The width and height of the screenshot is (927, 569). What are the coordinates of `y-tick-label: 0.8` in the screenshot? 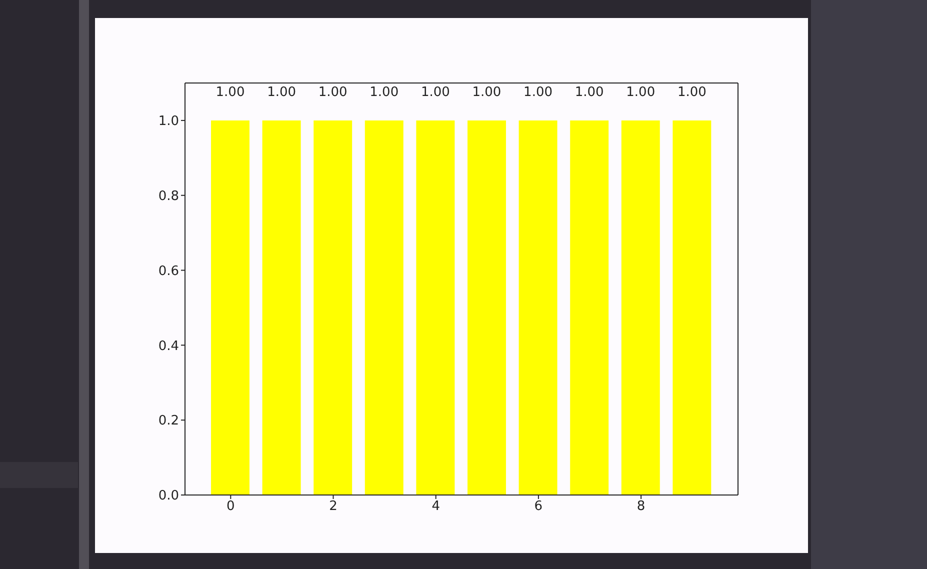 It's located at (168, 196).